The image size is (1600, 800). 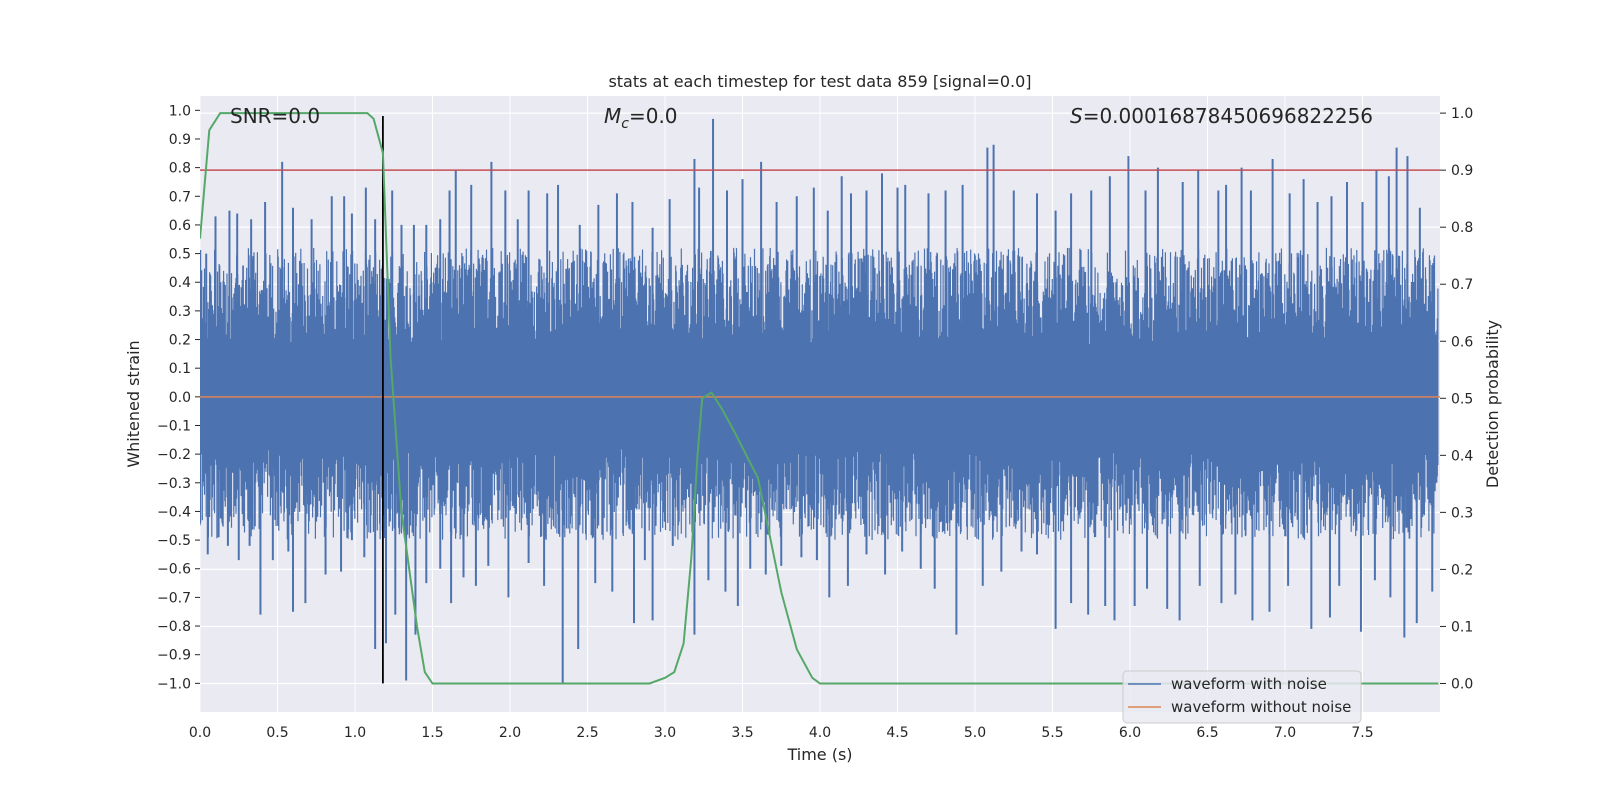 I want to click on x-tick-label: 2.5, so click(x=587, y=733).